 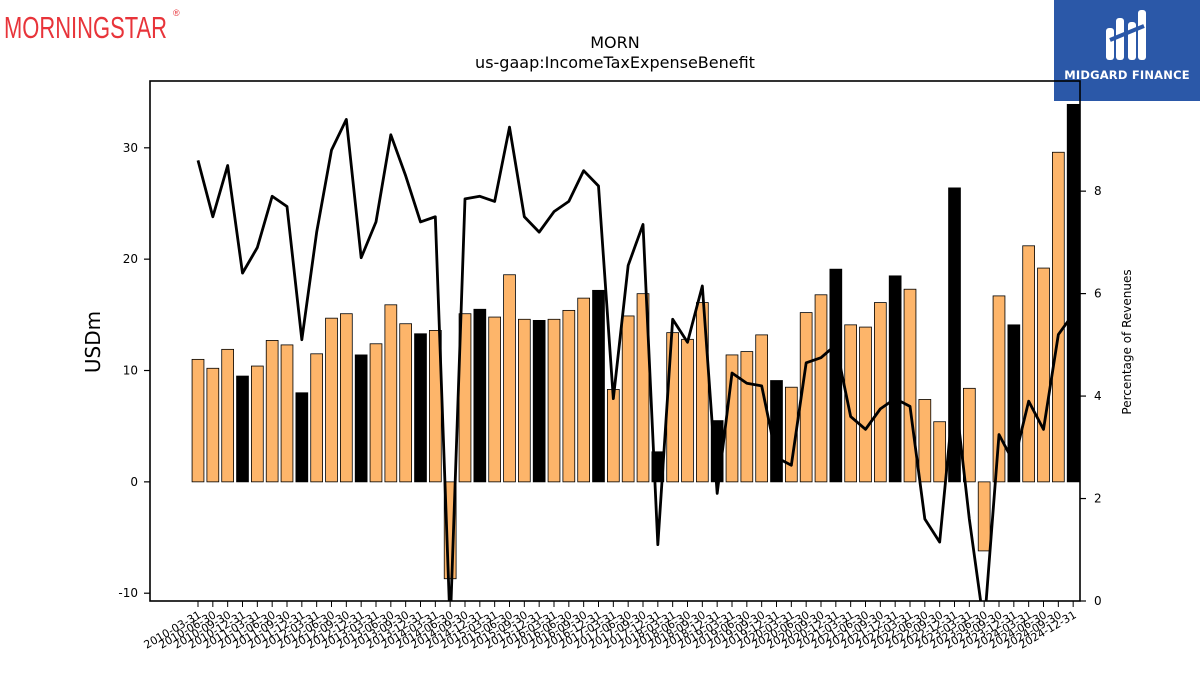 I want to click on y2-tick-label-6: 6, so click(x=1098, y=294).